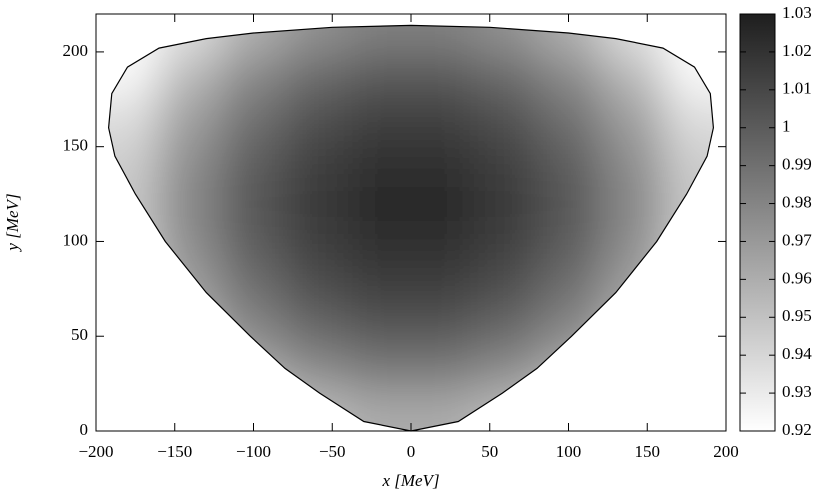 This screenshot has width=830, height=496. What do you see at coordinates (253, 451) in the screenshot?
I see `x-tick-label: −100` at bounding box center [253, 451].